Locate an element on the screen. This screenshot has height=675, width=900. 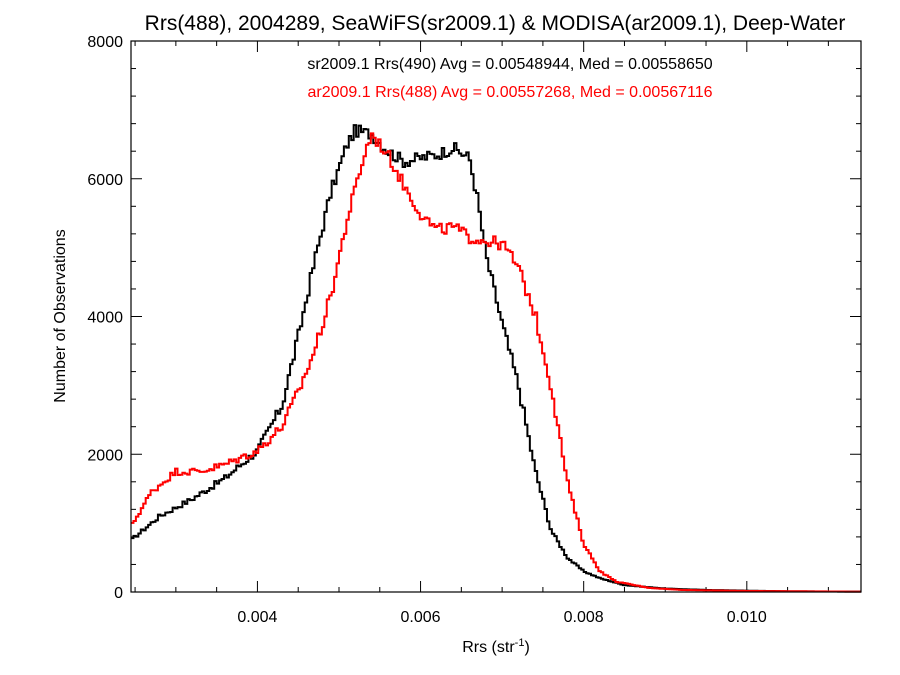
y-tick-label: 8000 is located at coordinates (105, 42).